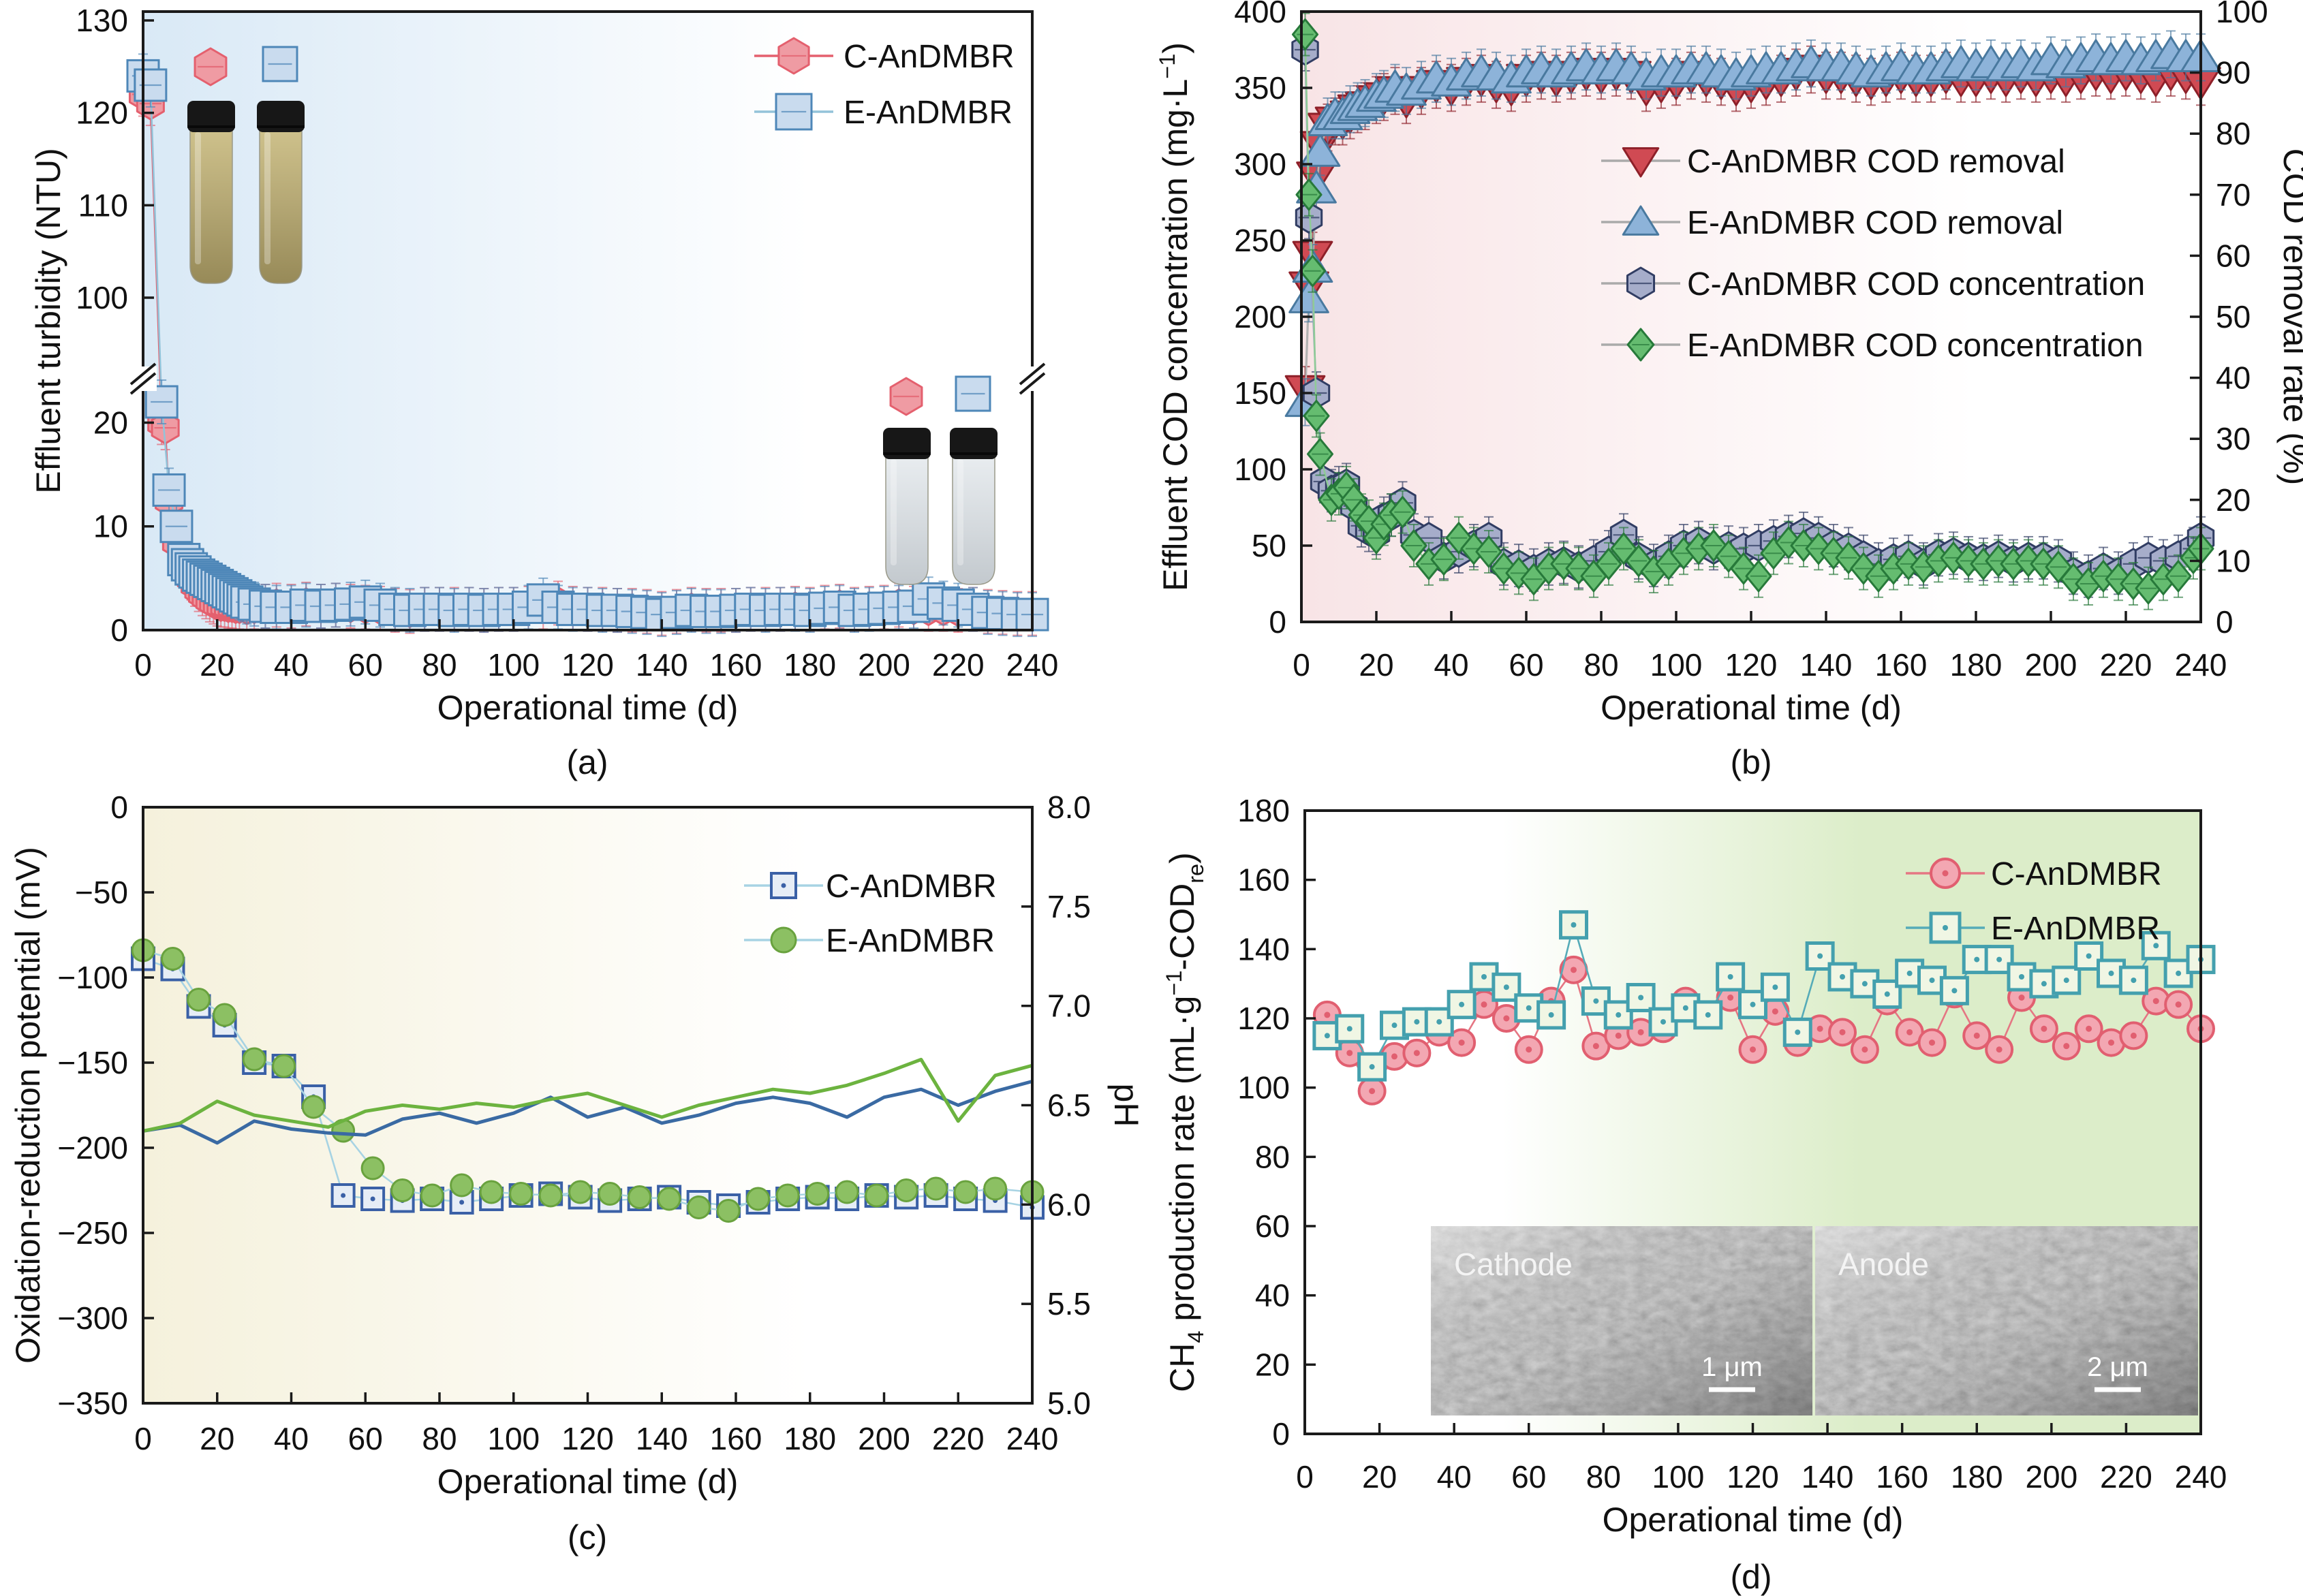 This screenshot has height=1596, width=2303. What do you see at coordinates (1260, 393) in the screenshot?
I see `svg-text: 150` at bounding box center [1260, 393].